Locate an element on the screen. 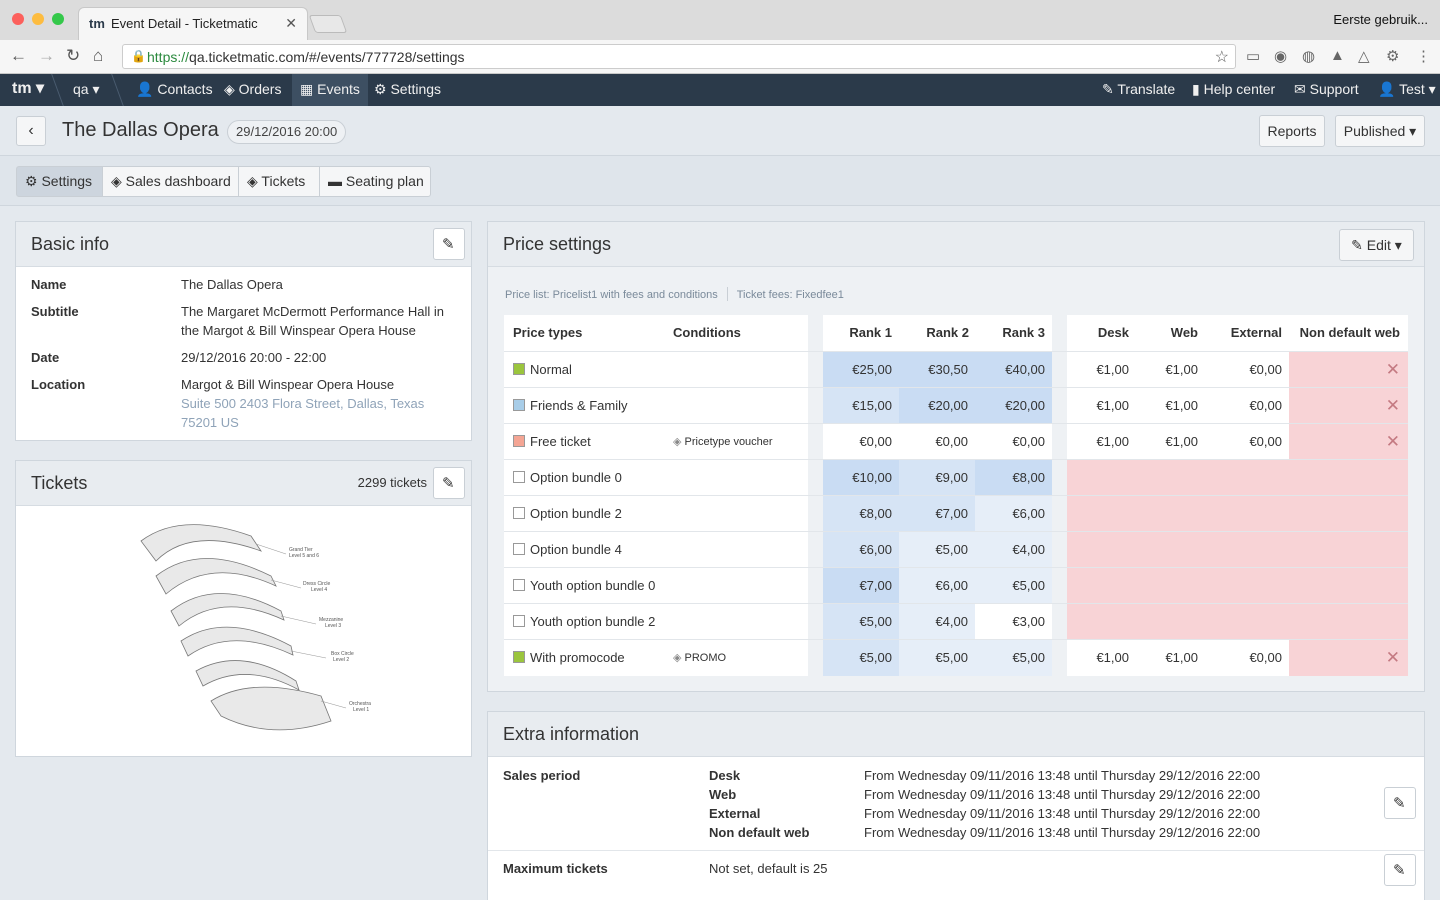 Image resolution: width=1440 pixels, height=900 pixels. maximum-tickets-value: Not set, default is 25 is located at coordinates (768, 868).